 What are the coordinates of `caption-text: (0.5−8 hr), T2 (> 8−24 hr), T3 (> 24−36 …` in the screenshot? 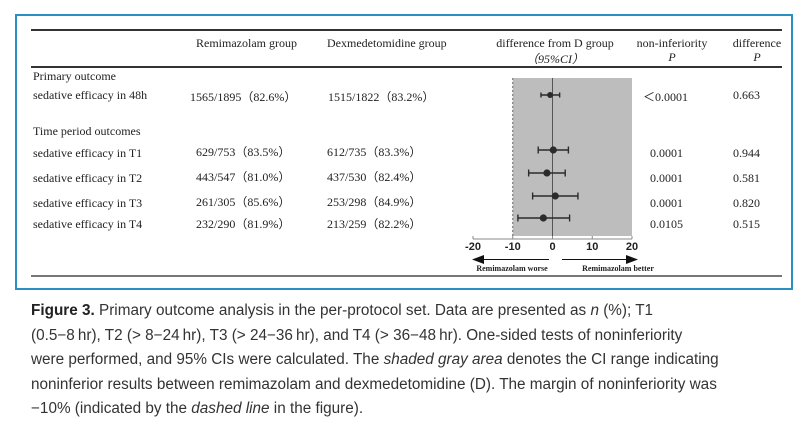 It's located at (357, 335).